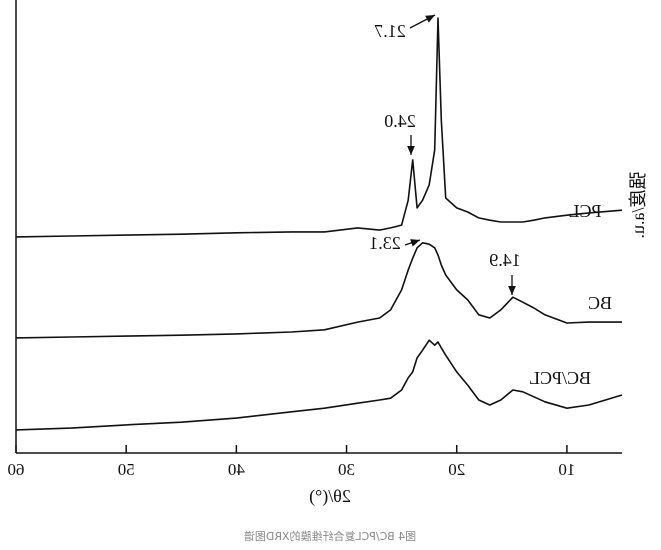 This screenshot has width=661, height=550. Describe the element at coordinates (126, 469) in the screenshot. I see `x-tick-label: 50` at that location.